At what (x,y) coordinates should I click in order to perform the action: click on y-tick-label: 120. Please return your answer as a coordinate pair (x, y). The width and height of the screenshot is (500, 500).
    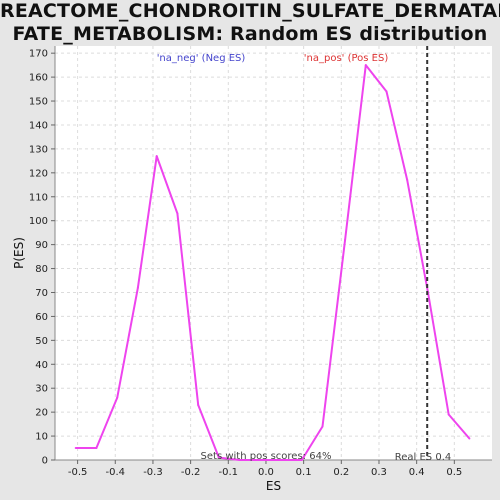
    Looking at the image, I should click on (38, 173).